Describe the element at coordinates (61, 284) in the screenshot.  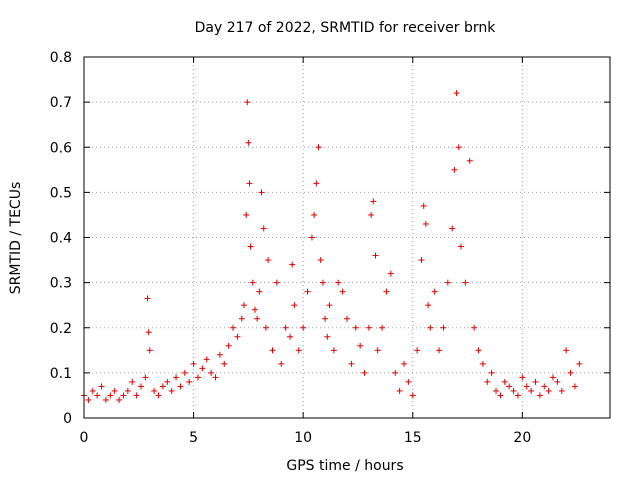
I see `y-tick-label: 0.3` at that location.